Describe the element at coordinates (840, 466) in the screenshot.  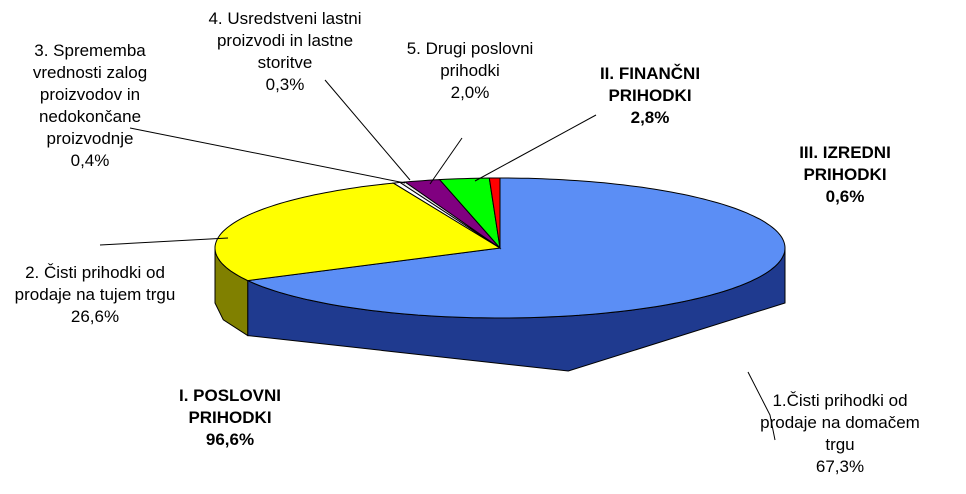
I see `value-label: 67,3%` at that location.